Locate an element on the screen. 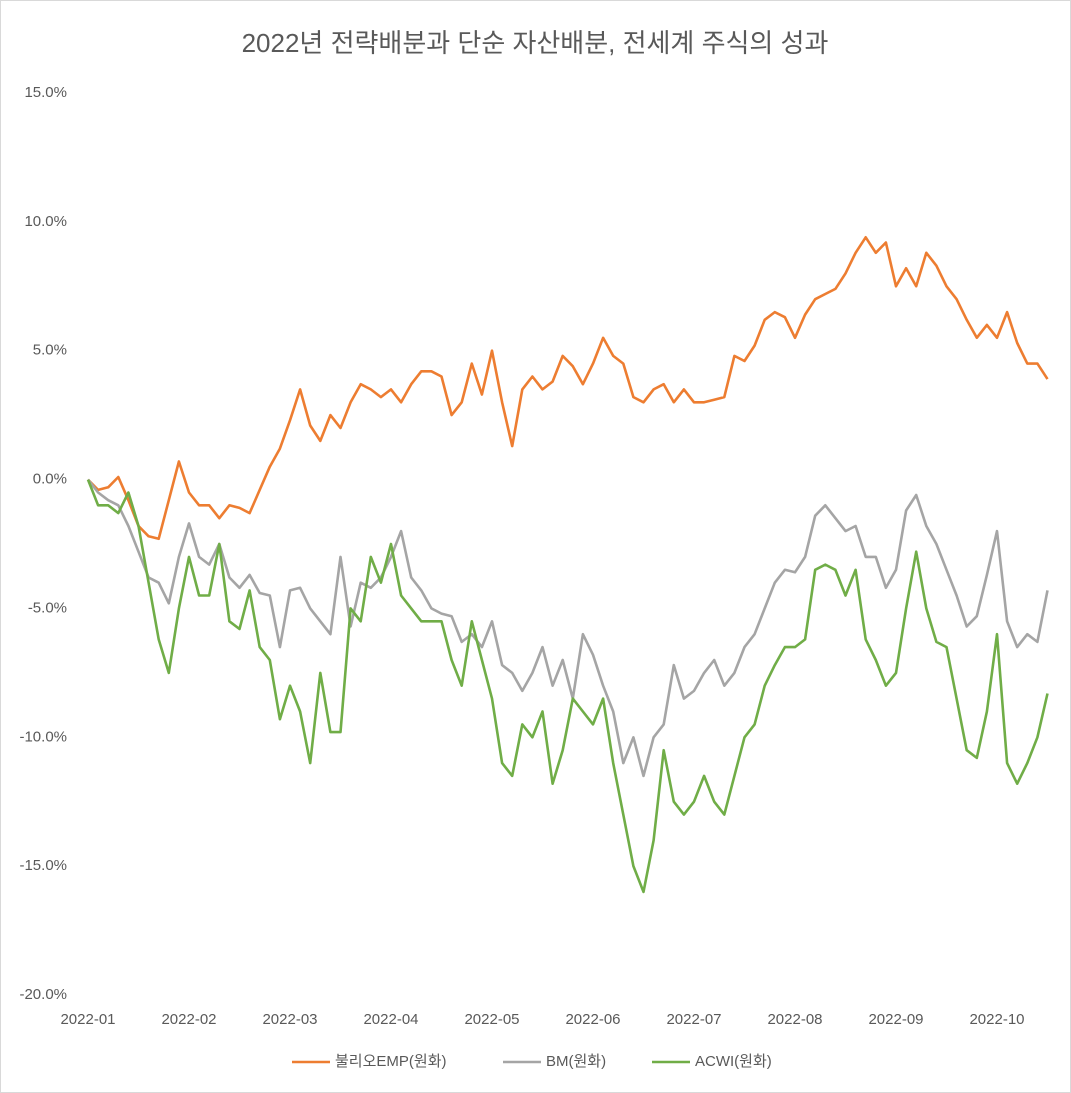  x-tick-label: 2022-04 is located at coordinates (390, 1019).